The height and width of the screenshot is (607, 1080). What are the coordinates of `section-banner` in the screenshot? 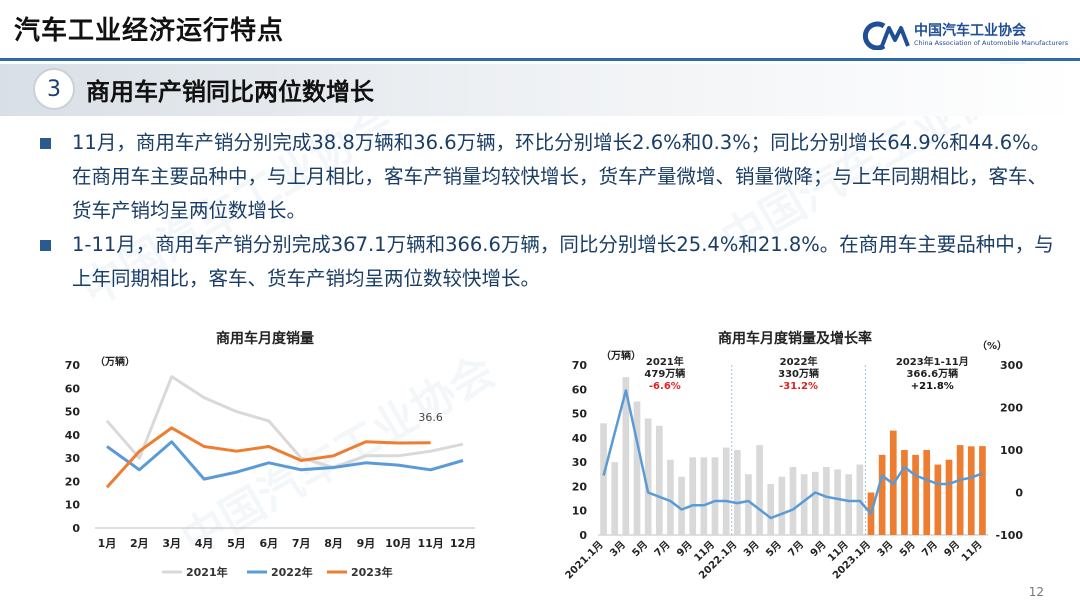 It's located at (540, 90).